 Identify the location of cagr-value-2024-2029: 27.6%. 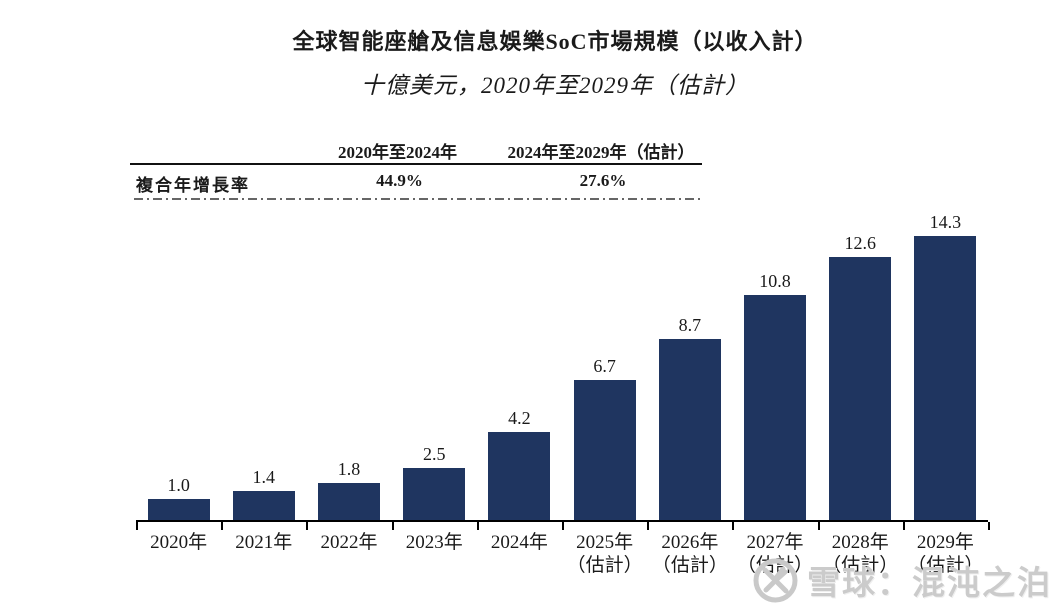
(603, 180).